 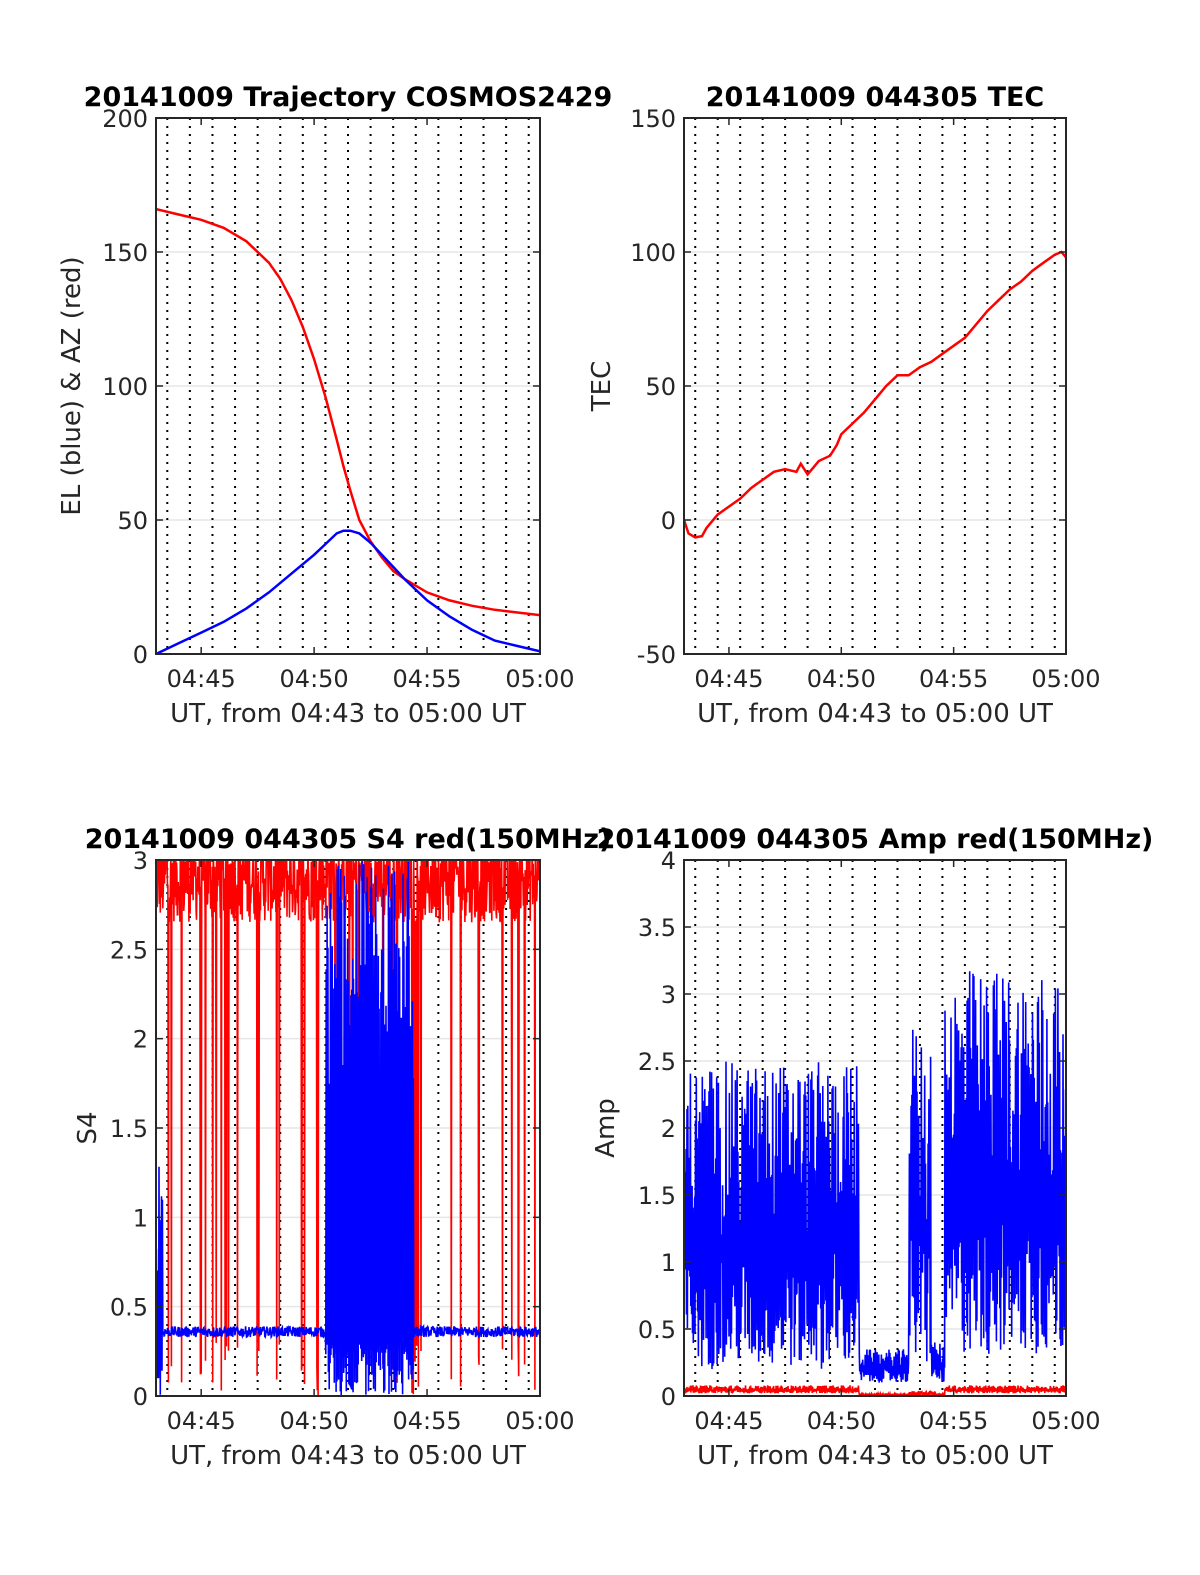 I want to click on y-axis-label: TEC, so click(x=602, y=386).